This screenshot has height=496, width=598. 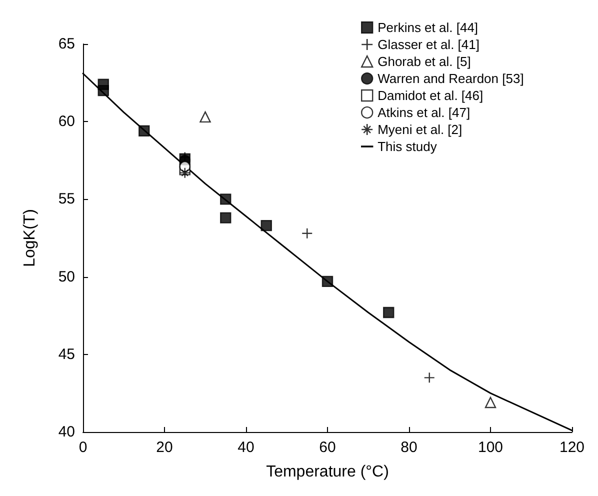 What do you see at coordinates (66, 121) in the screenshot?
I see `y-tick-label: 60` at bounding box center [66, 121].